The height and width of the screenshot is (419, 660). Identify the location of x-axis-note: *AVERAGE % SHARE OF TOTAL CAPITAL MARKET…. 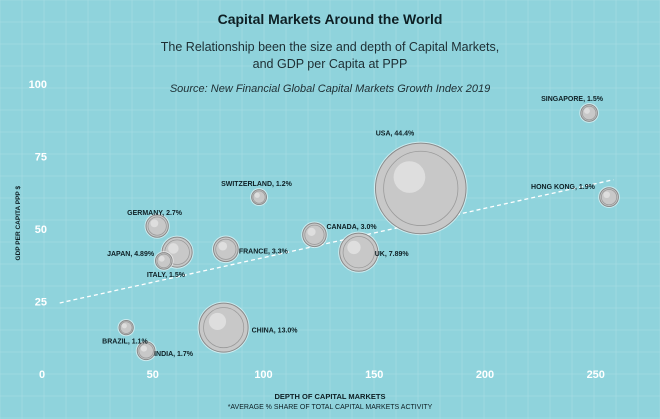
(330, 407).